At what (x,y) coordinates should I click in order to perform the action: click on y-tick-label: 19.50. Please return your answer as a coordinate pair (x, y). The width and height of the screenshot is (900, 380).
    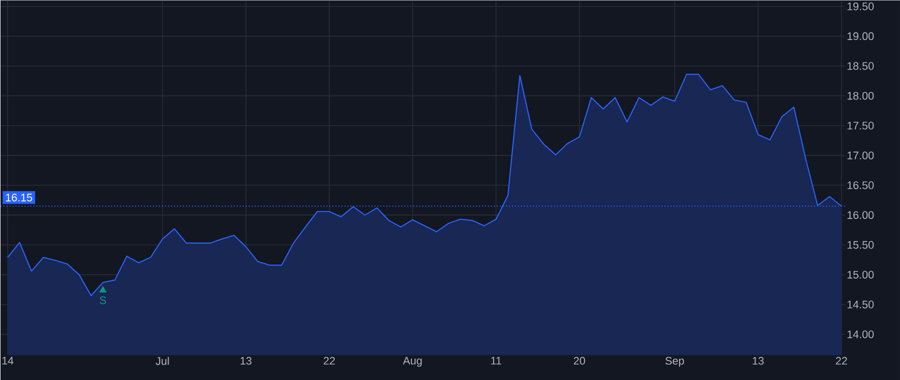
    Looking at the image, I should click on (861, 6).